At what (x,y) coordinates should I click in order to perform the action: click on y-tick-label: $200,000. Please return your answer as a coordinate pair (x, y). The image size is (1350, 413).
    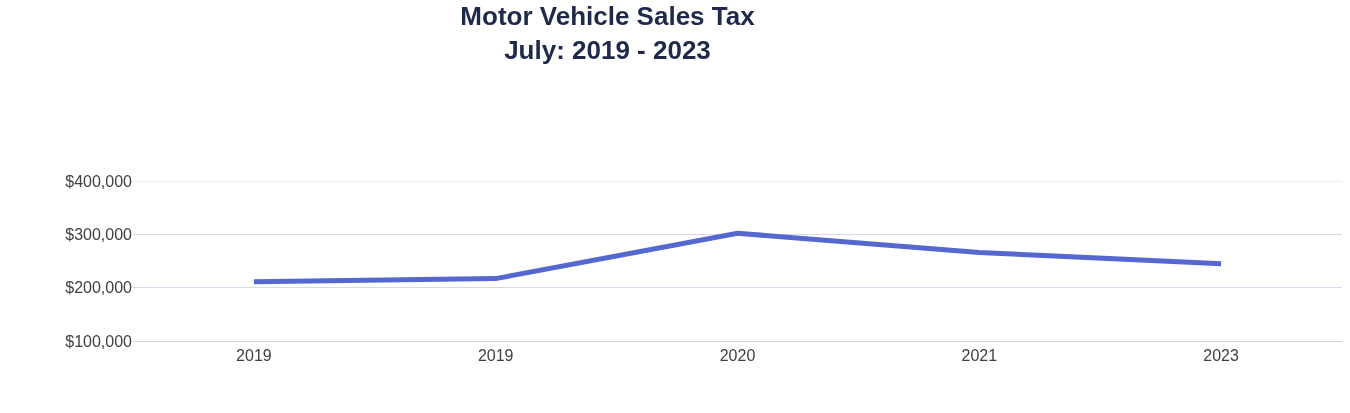
    Looking at the image, I should click on (99, 288).